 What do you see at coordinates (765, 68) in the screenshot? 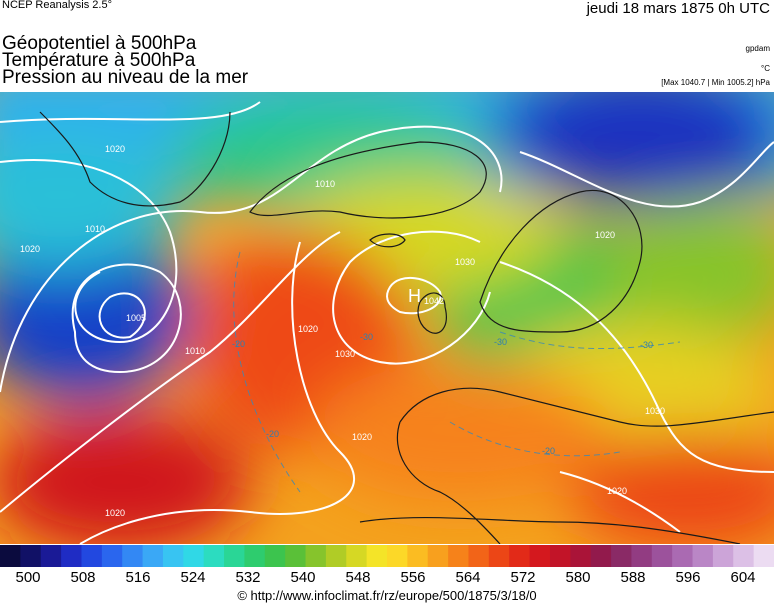
I see `unit-celsius: °C` at bounding box center [765, 68].